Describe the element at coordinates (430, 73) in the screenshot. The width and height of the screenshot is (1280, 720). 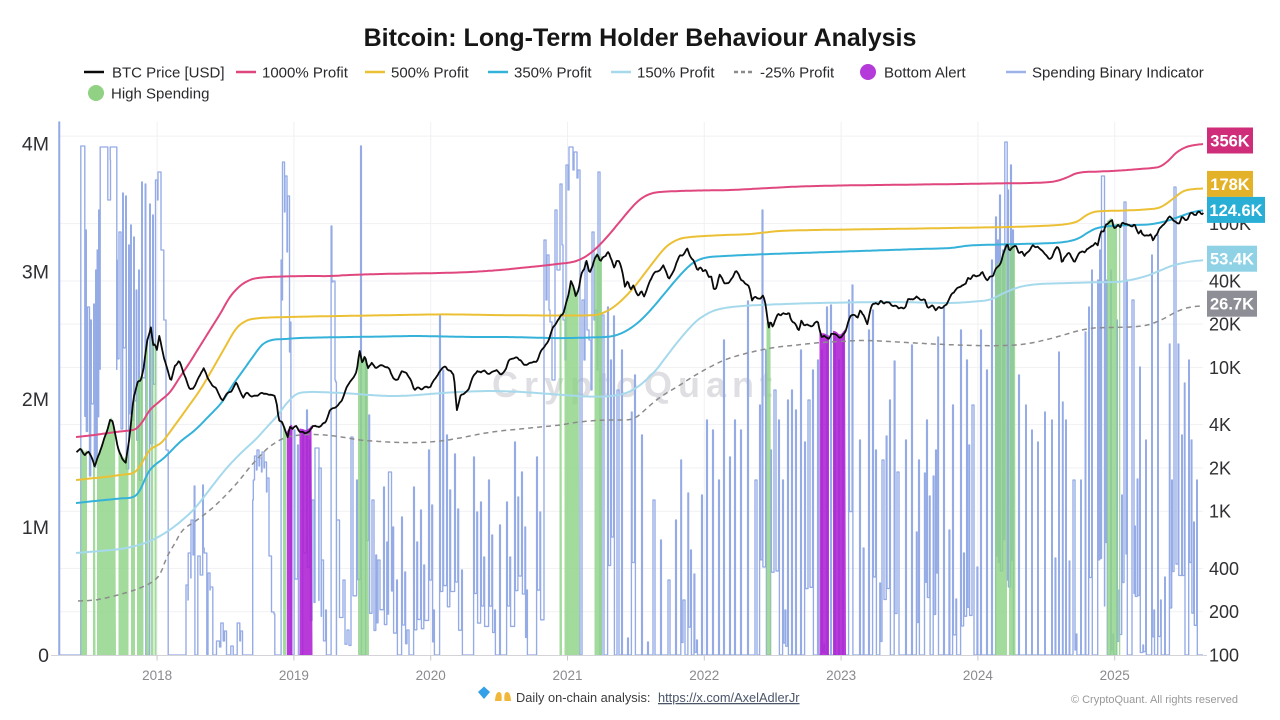
I see `svg-text: 500% Profit` at that location.